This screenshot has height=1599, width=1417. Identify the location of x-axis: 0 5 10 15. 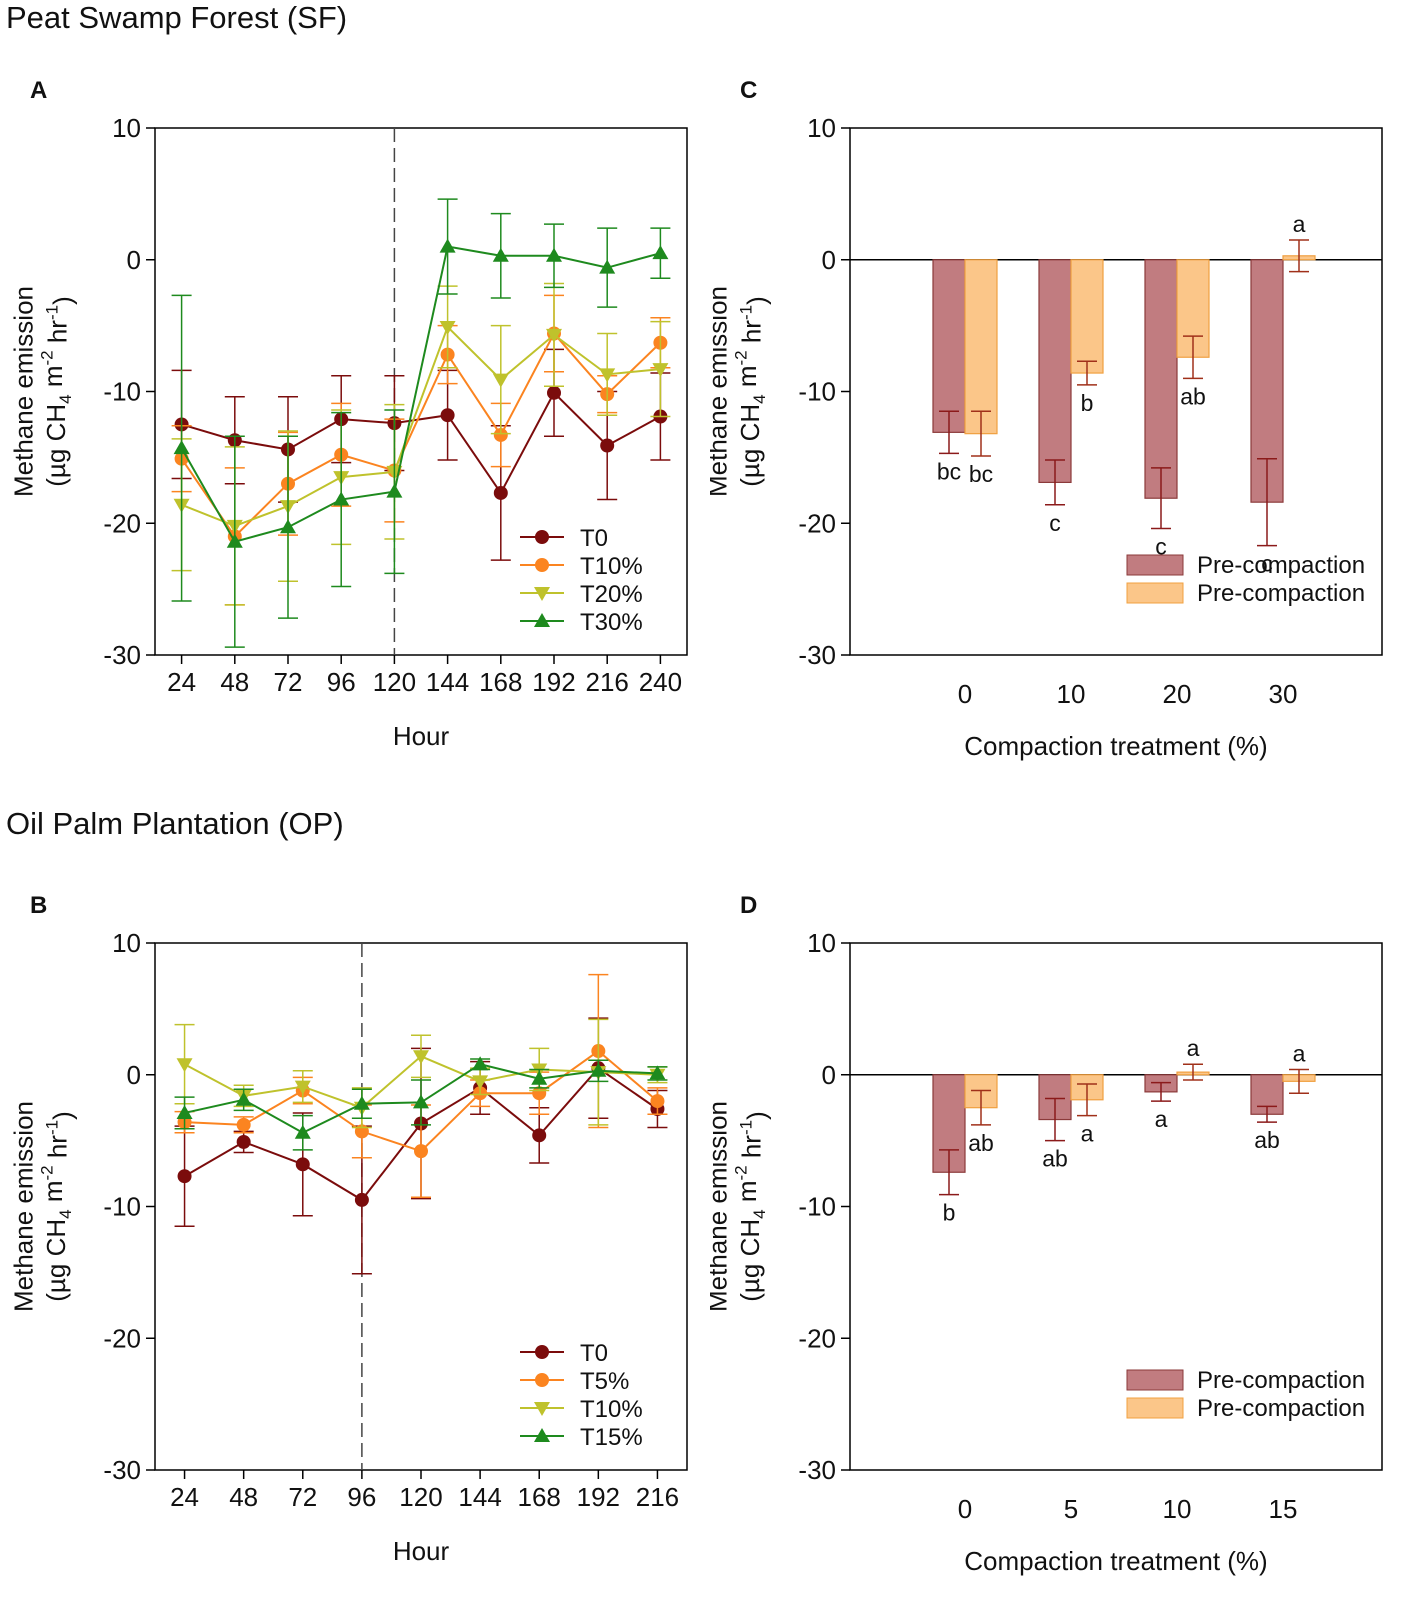
(1128, 1509).